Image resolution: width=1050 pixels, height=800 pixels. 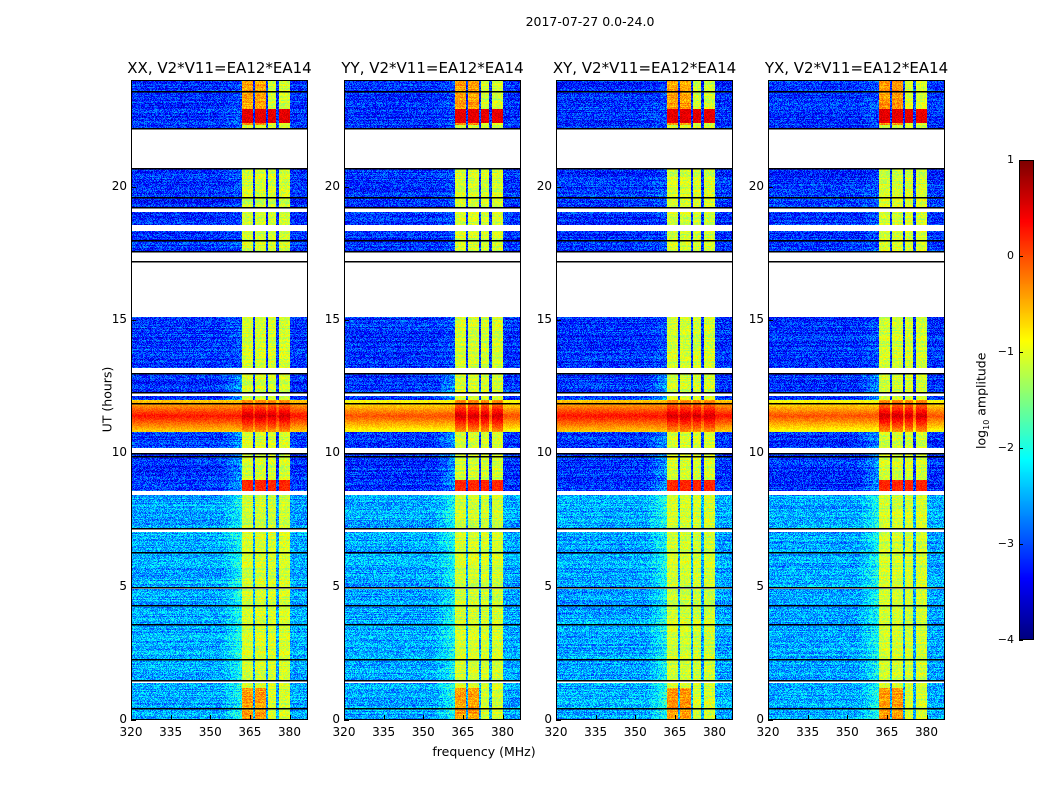 I want to click on colorbar-tick-label: −2, so click(x=1005, y=447).